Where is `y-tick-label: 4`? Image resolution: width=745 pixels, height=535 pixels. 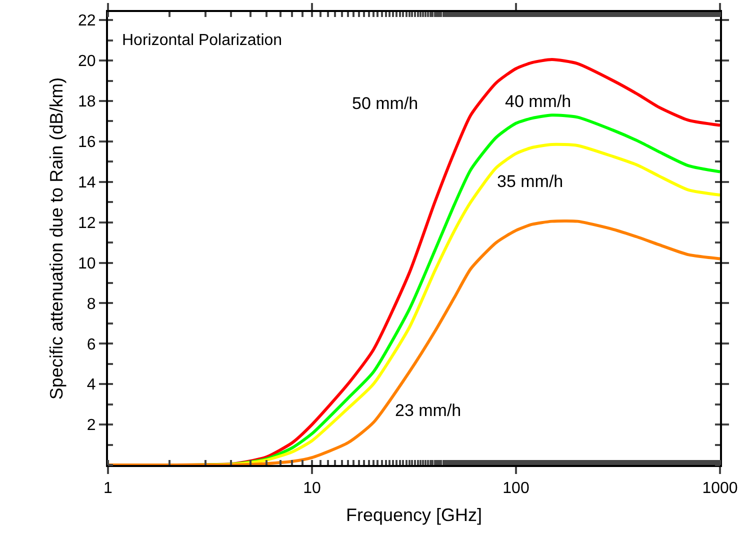
y-tick-label: 4 is located at coordinates (91, 385).